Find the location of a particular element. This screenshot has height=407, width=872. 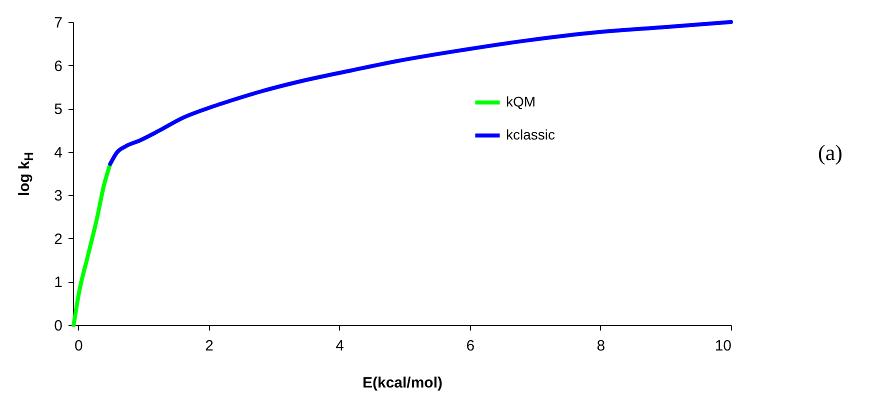

y-tick-label: 2 is located at coordinates (58, 239).